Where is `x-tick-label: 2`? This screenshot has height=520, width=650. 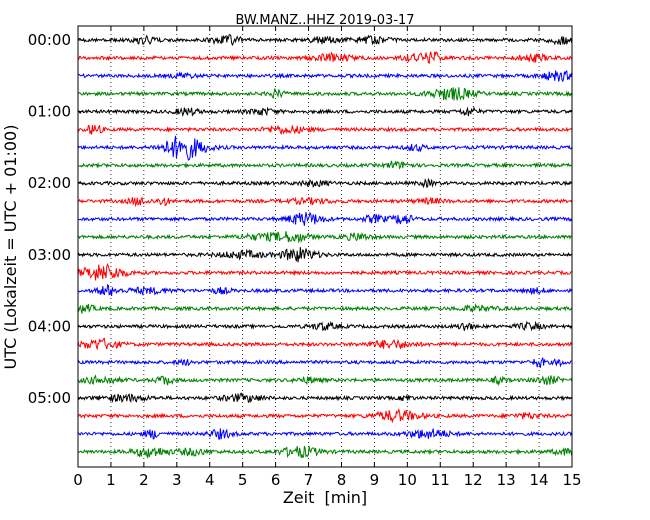 x-tick-label: 2 is located at coordinates (144, 480).